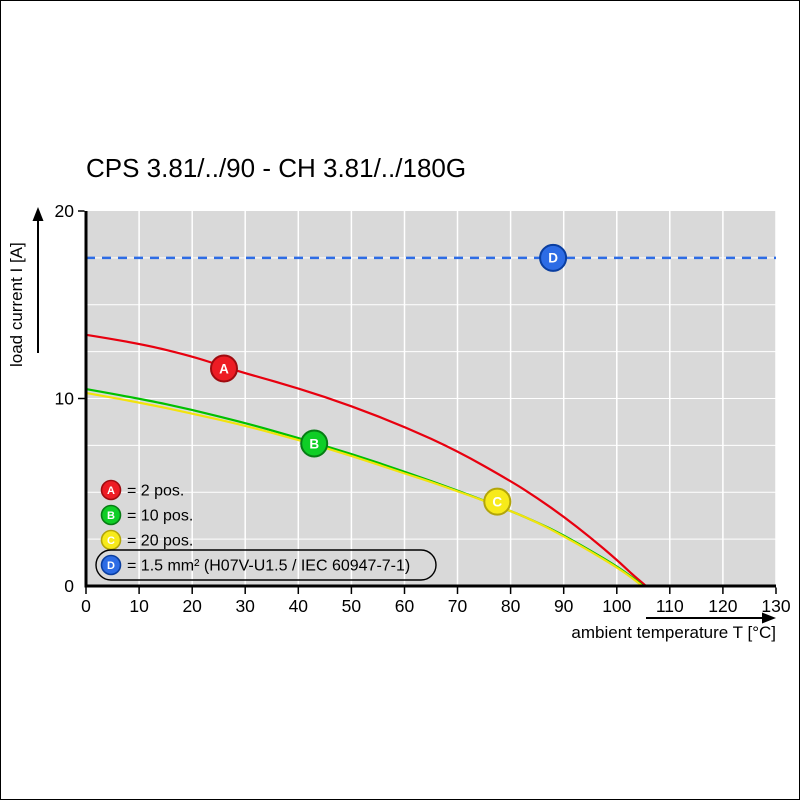 This screenshot has height=800, width=800. I want to click on curve-marker-c, so click(497, 501).